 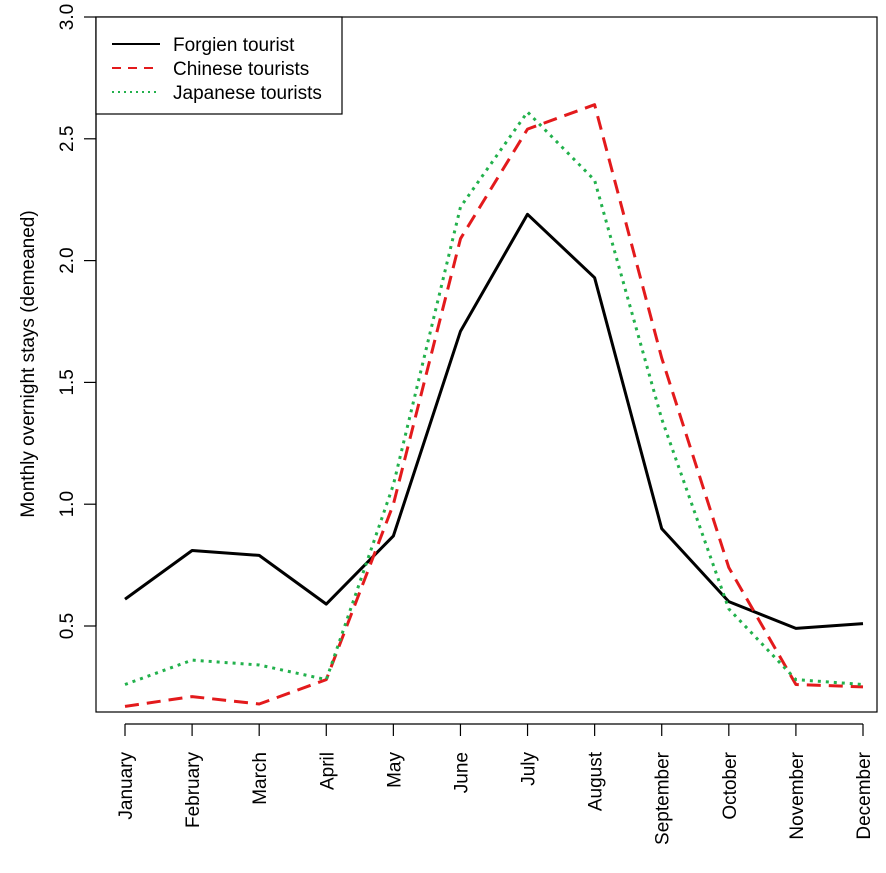 What do you see at coordinates (327, 771) in the screenshot?
I see `x-tick-label: April` at bounding box center [327, 771].